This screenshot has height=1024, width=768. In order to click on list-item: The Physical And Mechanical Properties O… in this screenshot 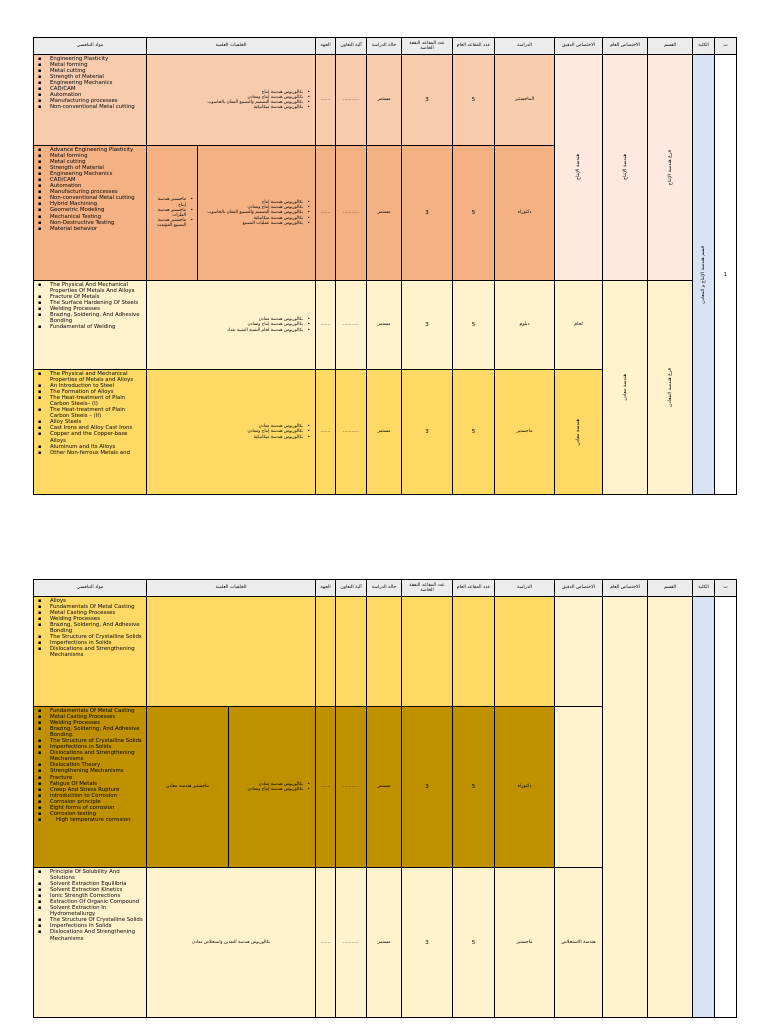, I will do `click(91, 288)`.